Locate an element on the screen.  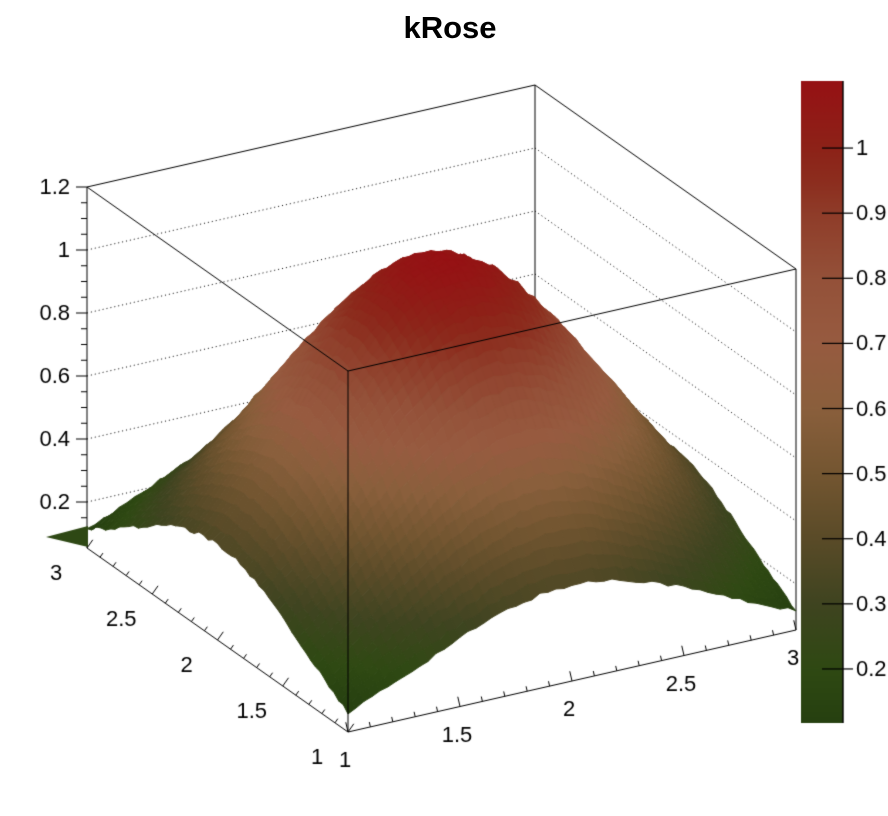
chart-title: kRose is located at coordinates (450, 27).